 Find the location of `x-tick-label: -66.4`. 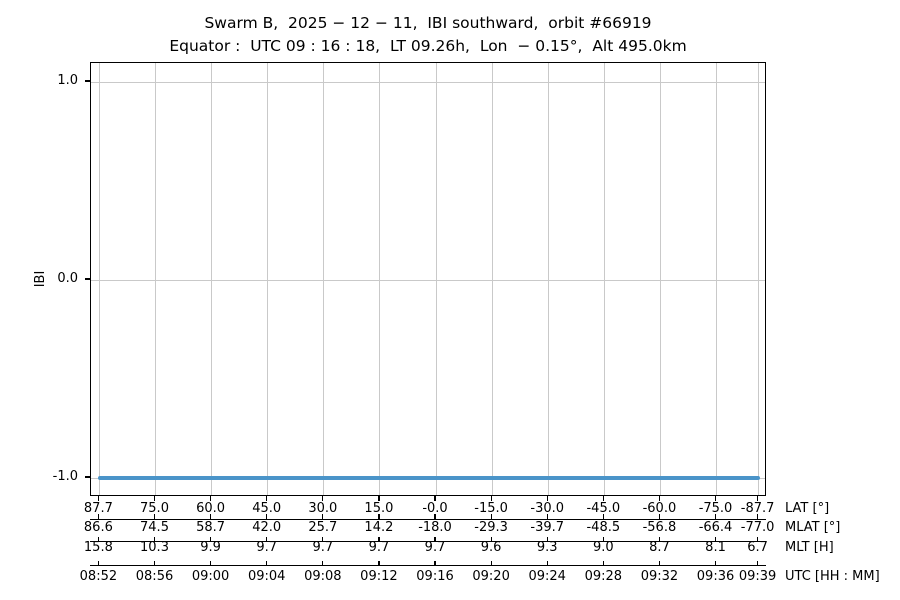

x-tick-label: -66.4 is located at coordinates (715, 527).